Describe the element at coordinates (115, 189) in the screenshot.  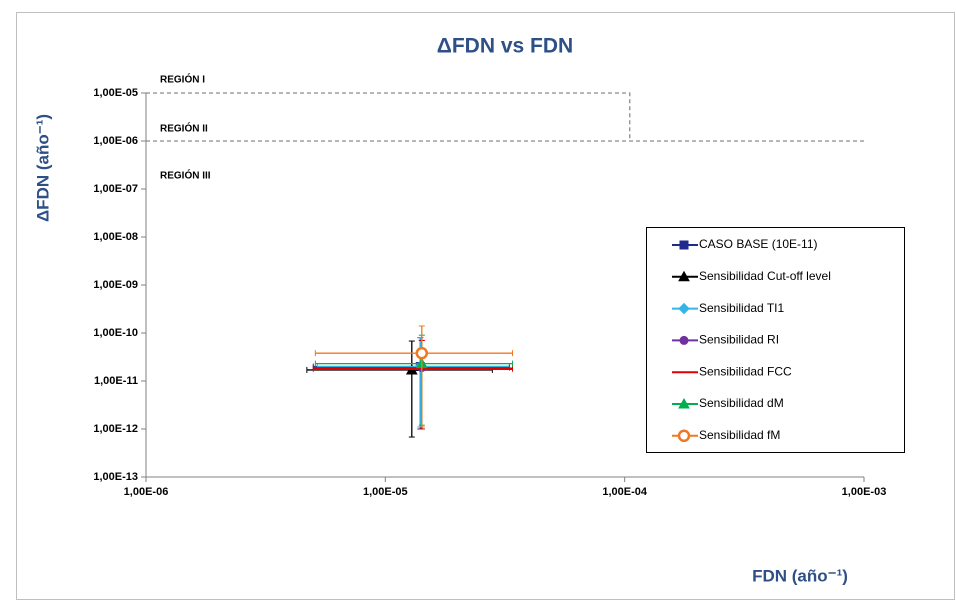
I see `y-tick-label: 1,00E-07` at that location.